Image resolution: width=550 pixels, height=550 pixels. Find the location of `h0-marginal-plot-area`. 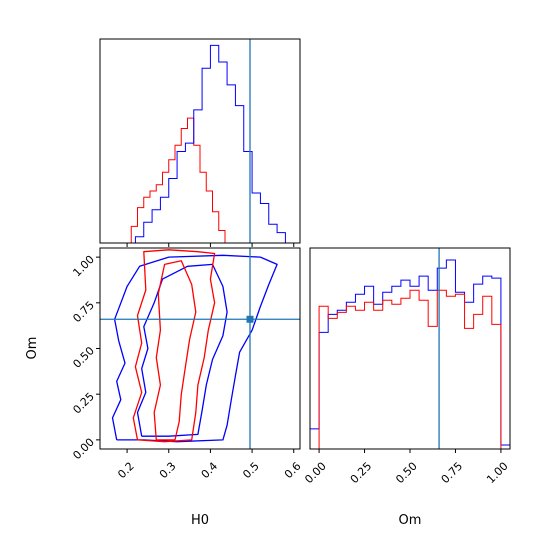

h0-marginal-plot-area is located at coordinates (209, 141).